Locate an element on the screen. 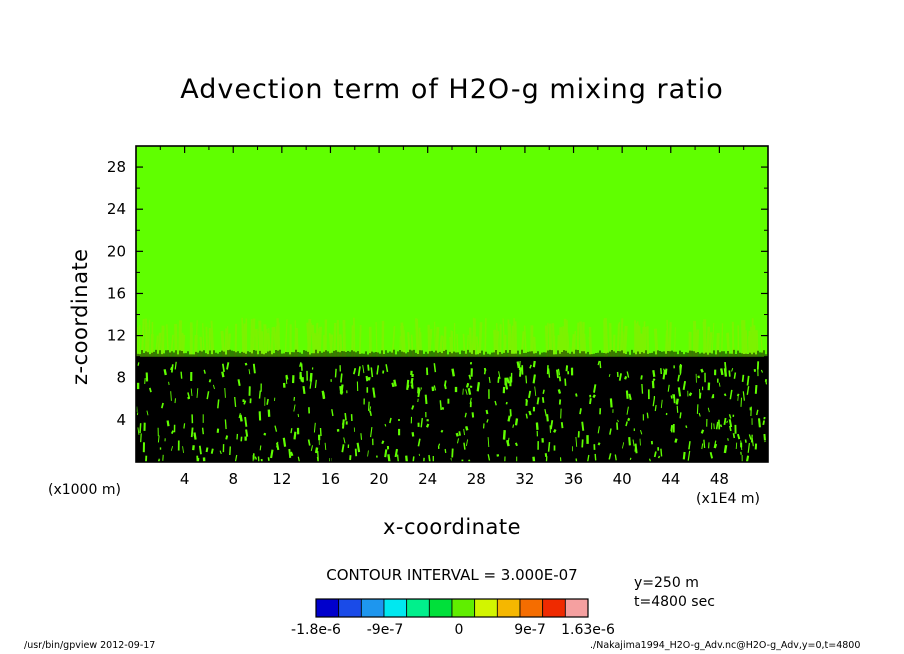  contour-layer is located at coordinates (452, 409).